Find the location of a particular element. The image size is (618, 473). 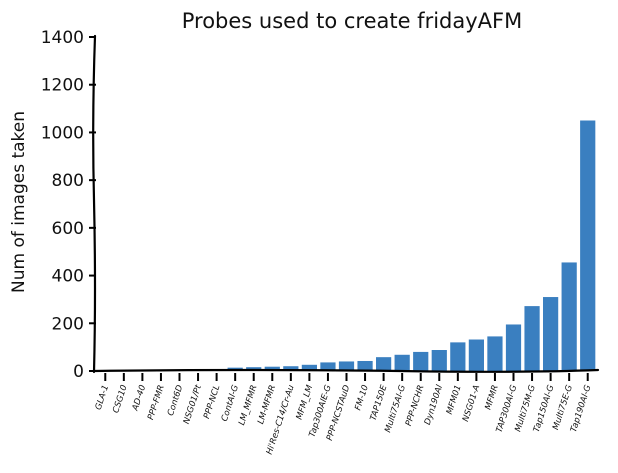

x-tick-label: NSG01/Pt is located at coordinates (193, 404).